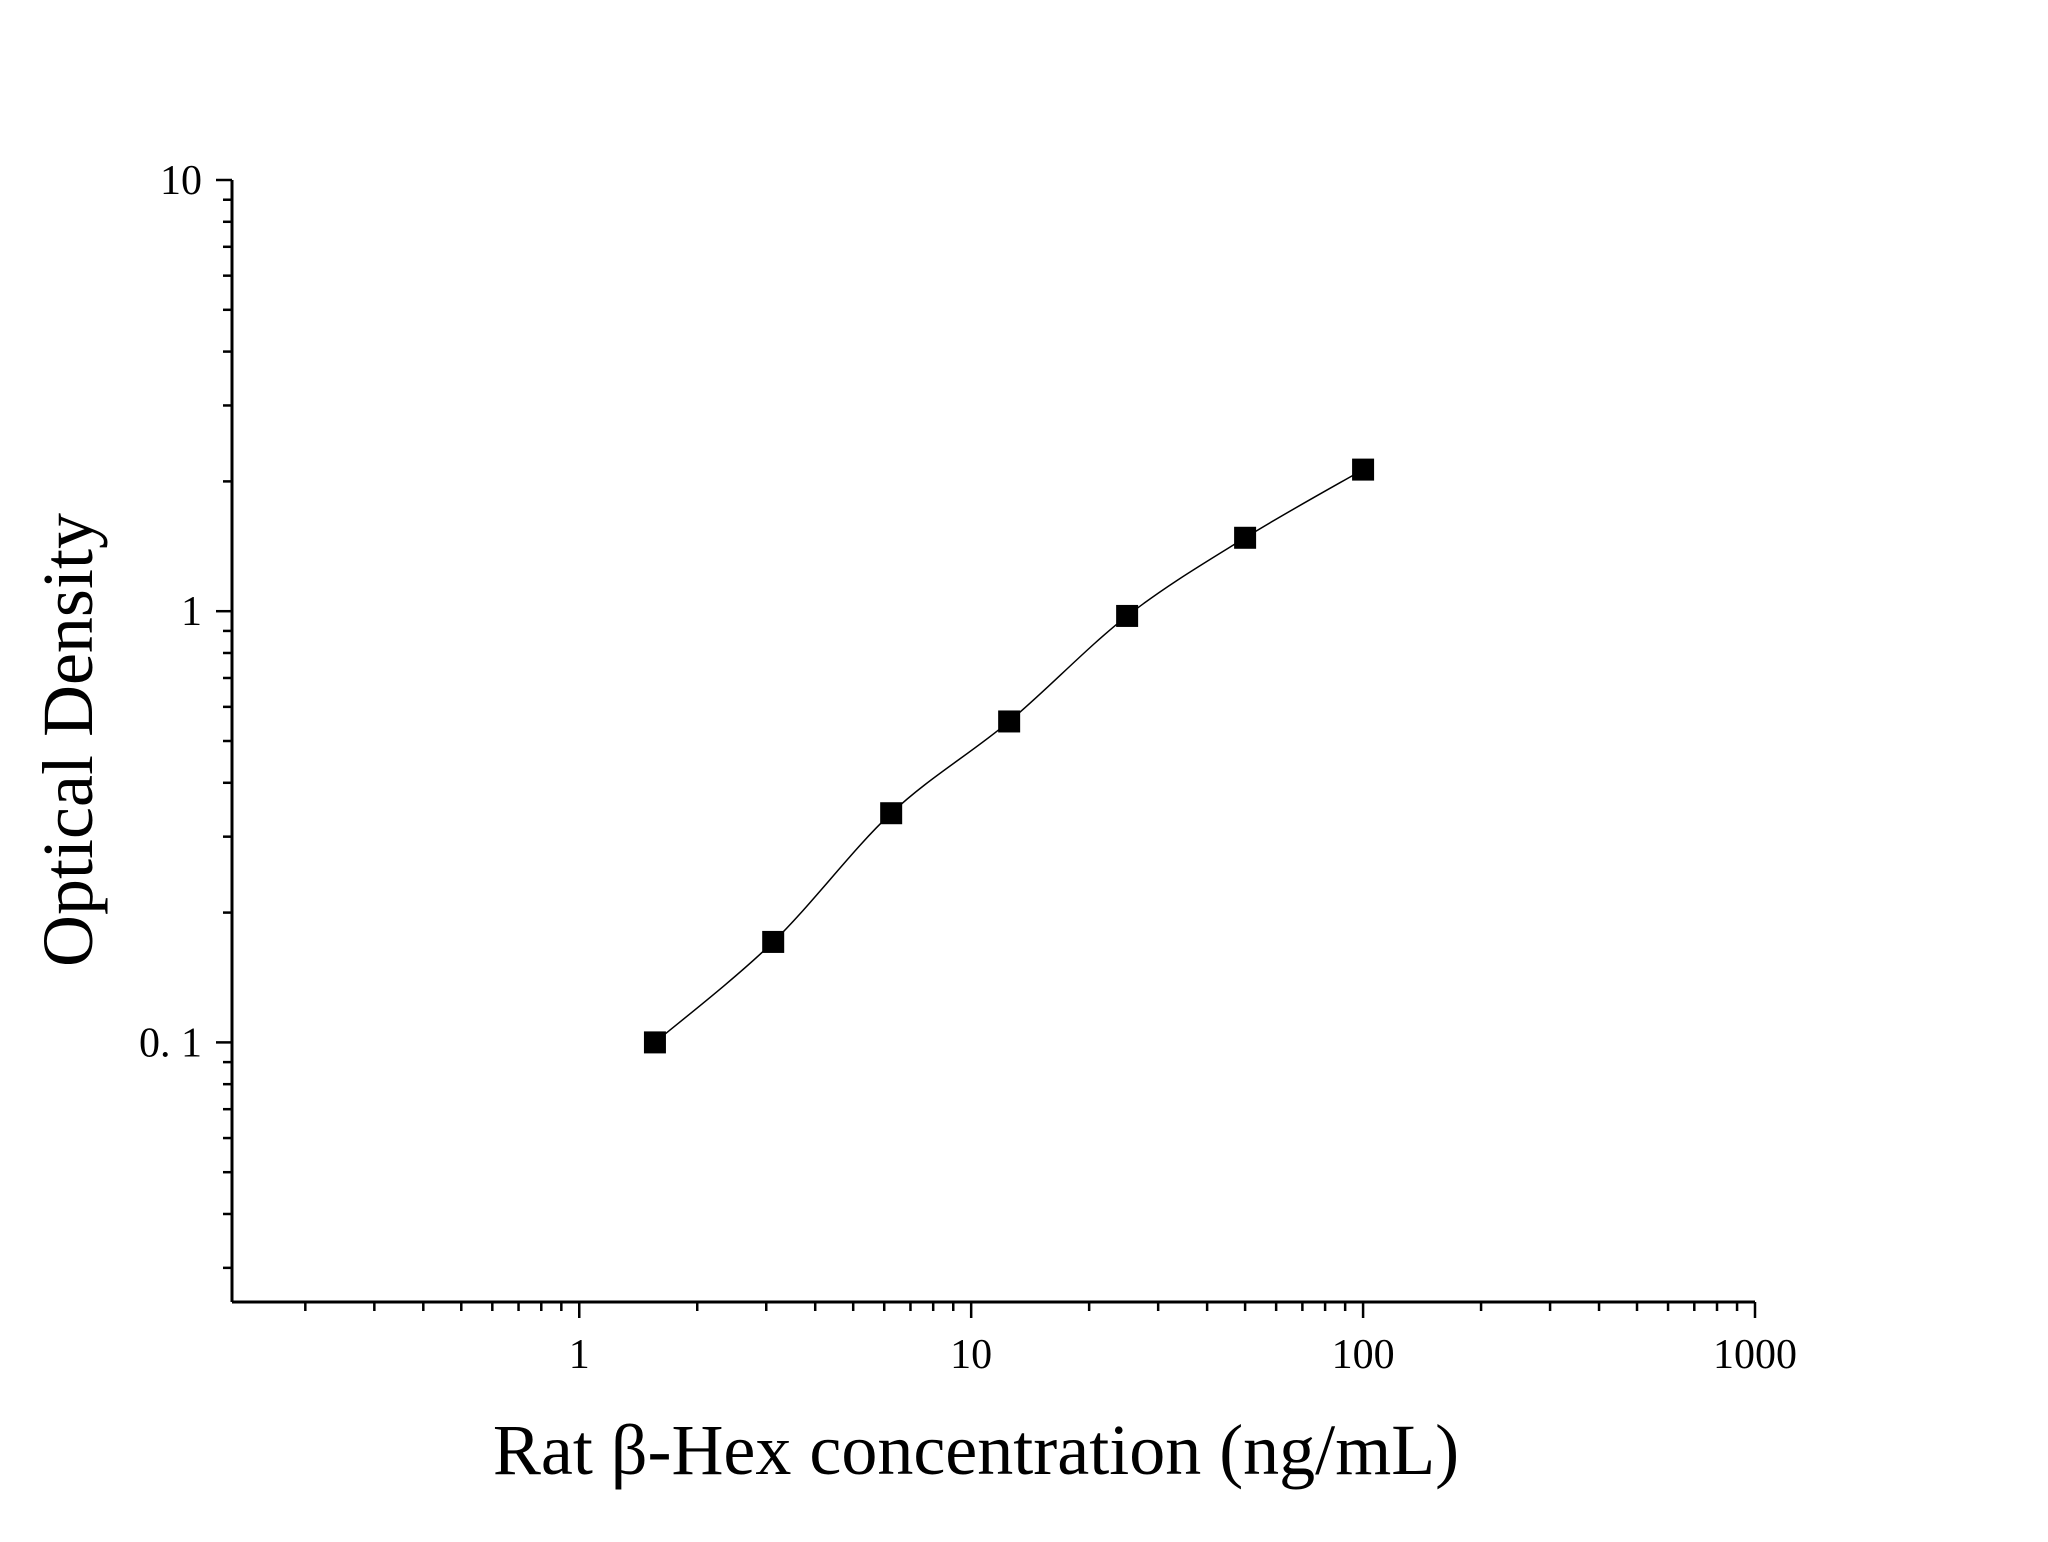  Describe the element at coordinates (181, 181) in the screenshot. I see `y-tick-label: 10` at that location.